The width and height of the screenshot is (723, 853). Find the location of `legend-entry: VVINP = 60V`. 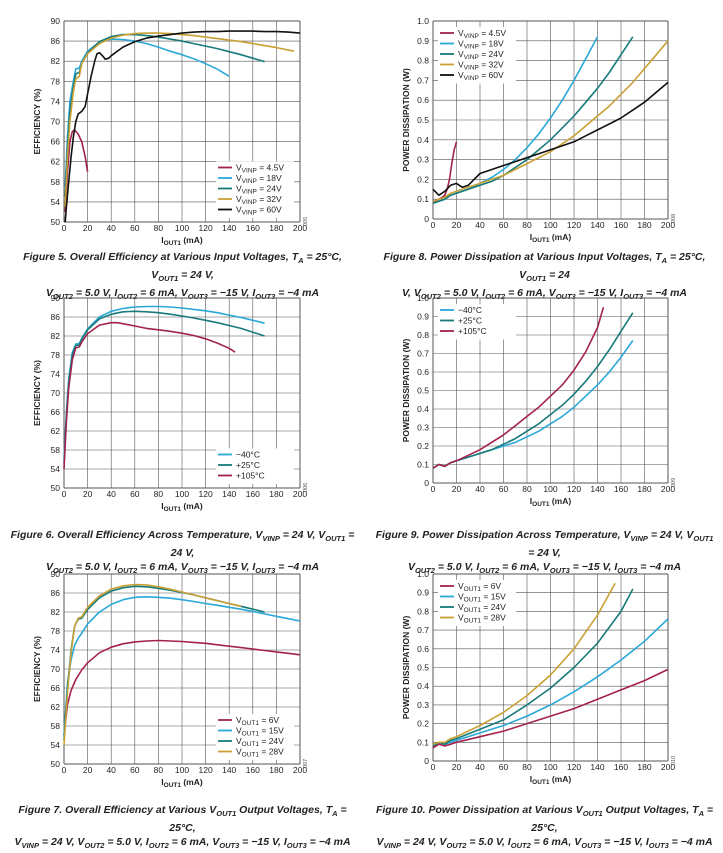

legend-entry: VVINP = 60V is located at coordinates (259, 211).